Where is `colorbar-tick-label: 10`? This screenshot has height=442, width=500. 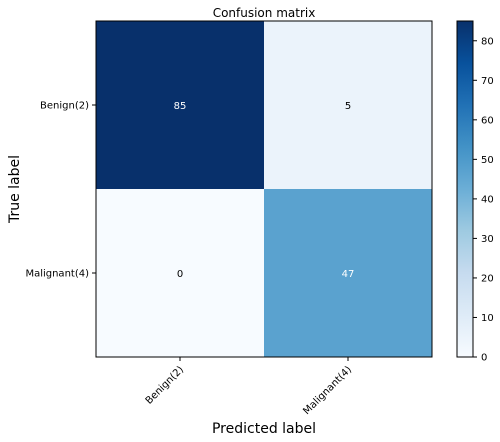
colorbar-tick-label: 10 is located at coordinates (487, 318).